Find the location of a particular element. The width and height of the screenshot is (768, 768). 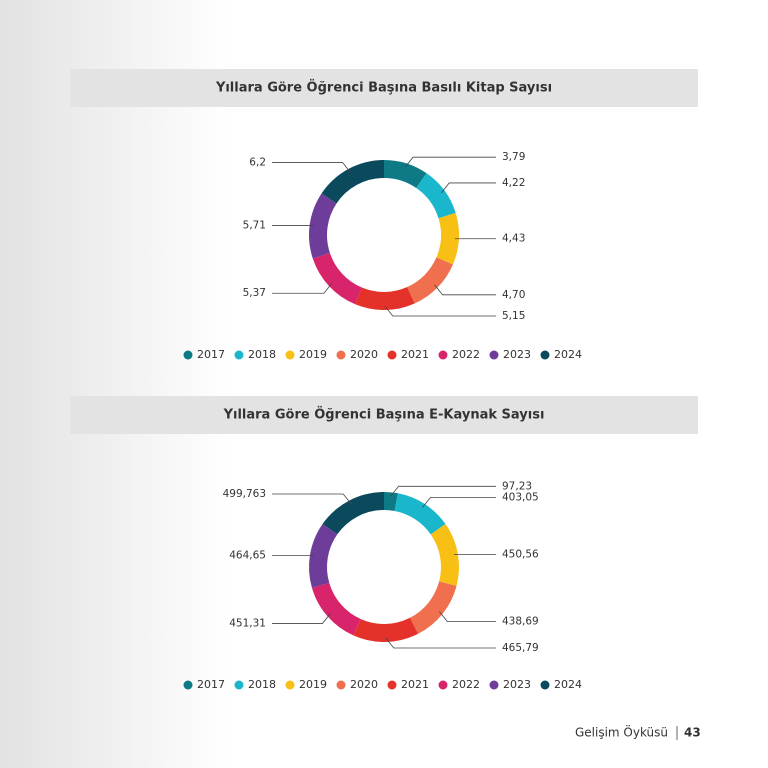

data-label: 5,15 is located at coordinates (513, 316).